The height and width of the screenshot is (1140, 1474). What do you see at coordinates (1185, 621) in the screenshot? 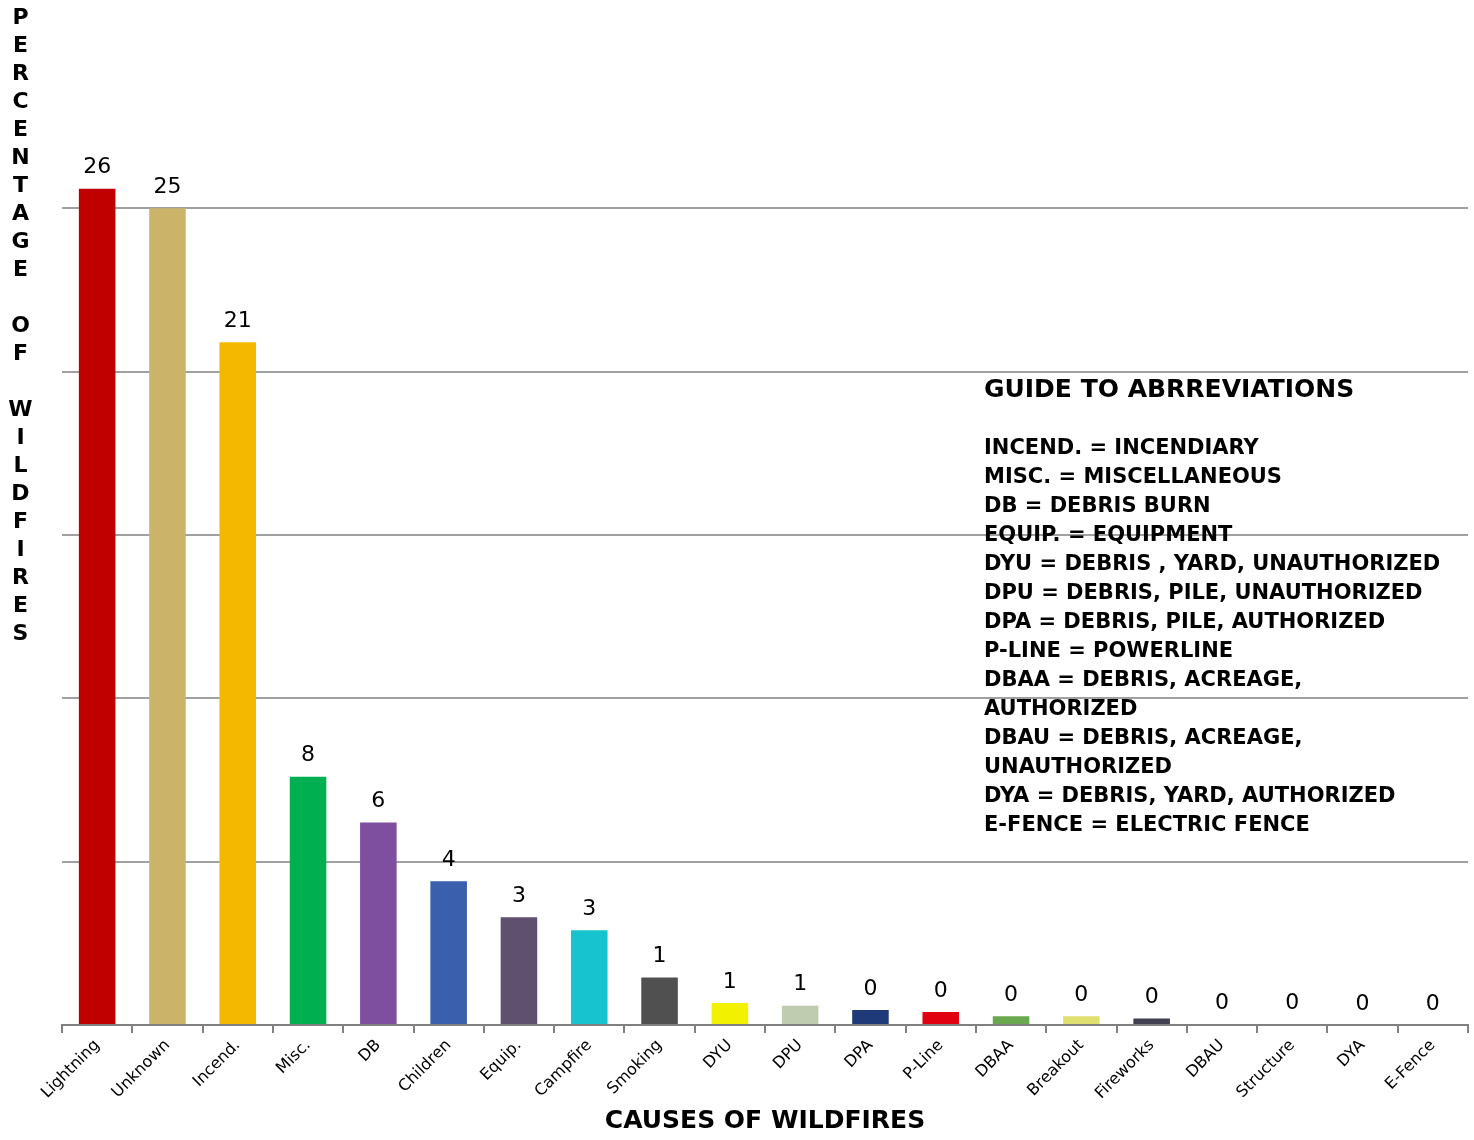
I see `annotation: DPA = DEBRIS, PILE, AUTHORIZED` at bounding box center [1185, 621].